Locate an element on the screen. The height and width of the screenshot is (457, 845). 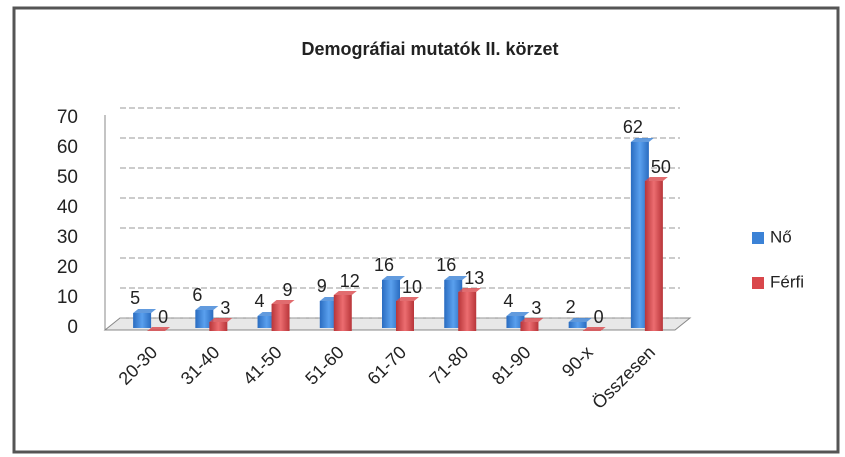
x-tick-label: 71-80 is located at coordinates (449, 365).